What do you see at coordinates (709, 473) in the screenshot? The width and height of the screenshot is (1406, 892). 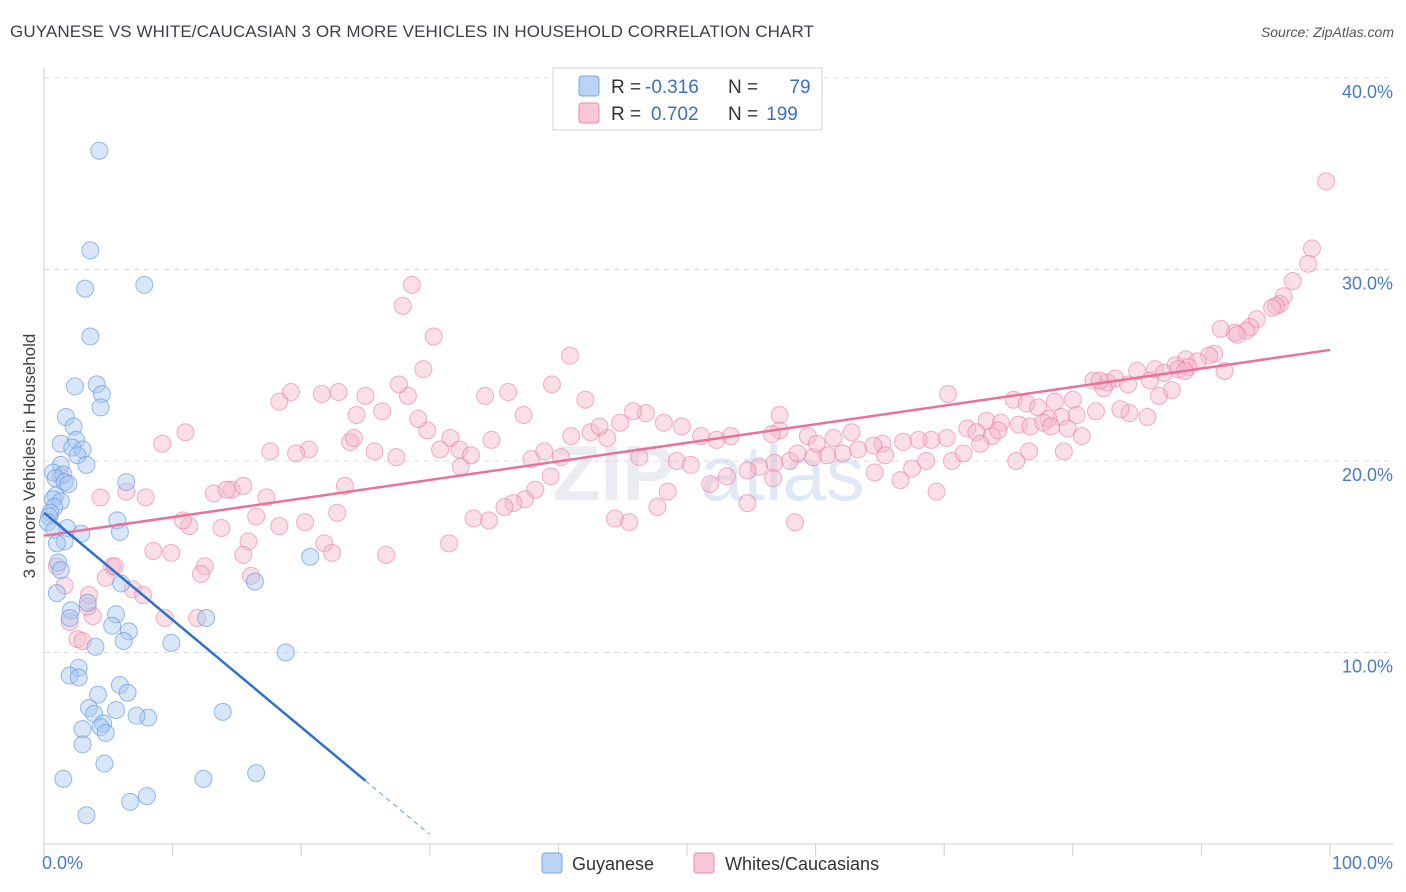 I see `watermark: ZIP atlas` at bounding box center [709, 473].